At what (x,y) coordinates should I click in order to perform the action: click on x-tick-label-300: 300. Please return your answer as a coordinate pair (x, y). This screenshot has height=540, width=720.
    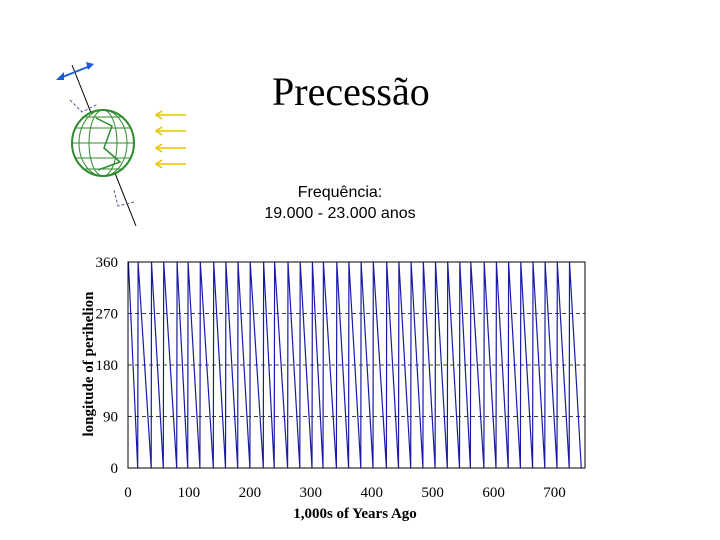
    Looking at the image, I should click on (311, 493).